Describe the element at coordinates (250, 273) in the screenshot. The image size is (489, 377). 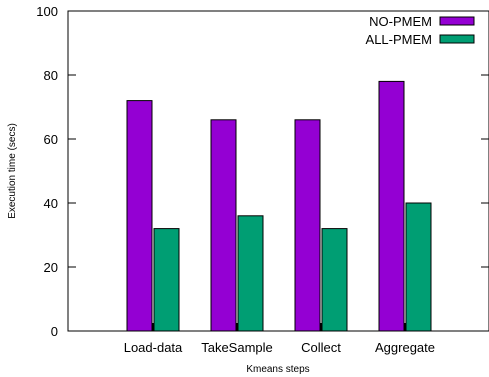
I see `bar-all-pmem-takesample` at that location.